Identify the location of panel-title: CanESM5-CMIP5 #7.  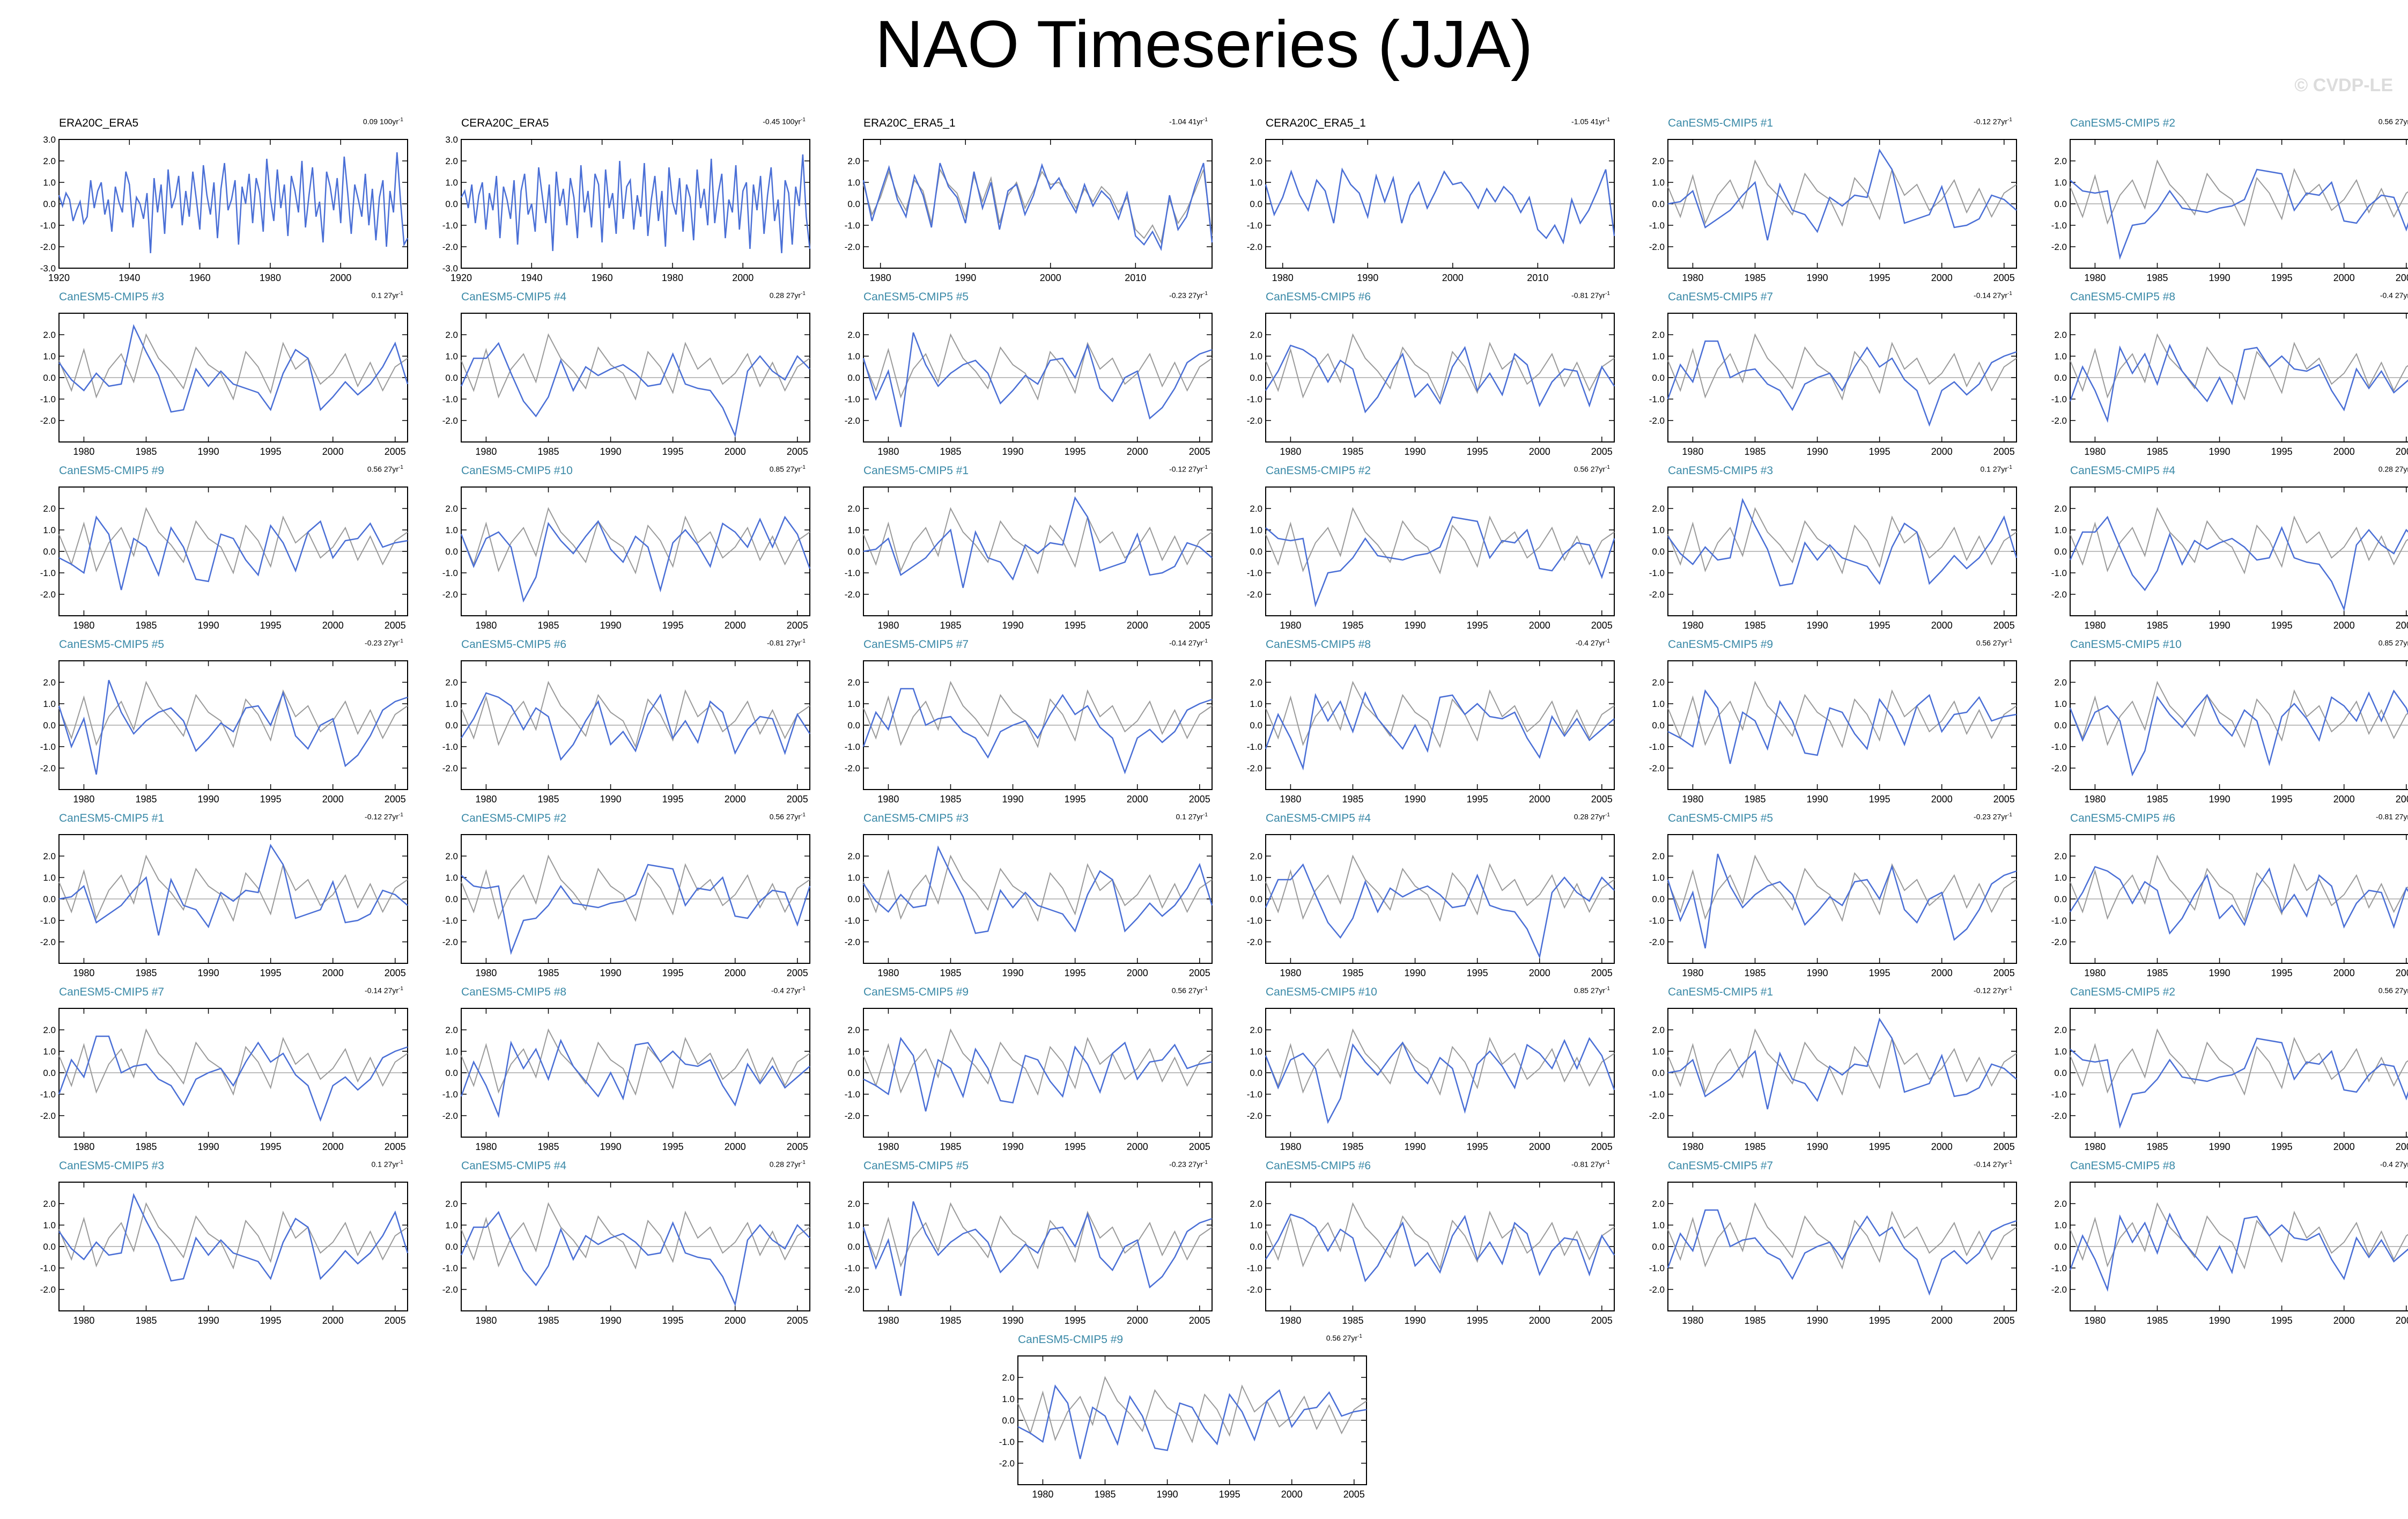
(1721, 297).